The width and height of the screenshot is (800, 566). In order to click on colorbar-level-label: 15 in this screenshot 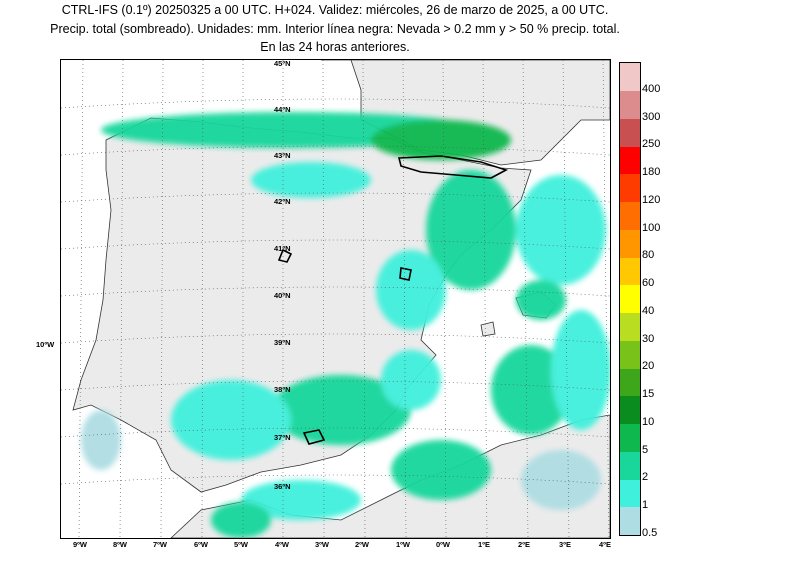, I will do `click(648, 394)`.